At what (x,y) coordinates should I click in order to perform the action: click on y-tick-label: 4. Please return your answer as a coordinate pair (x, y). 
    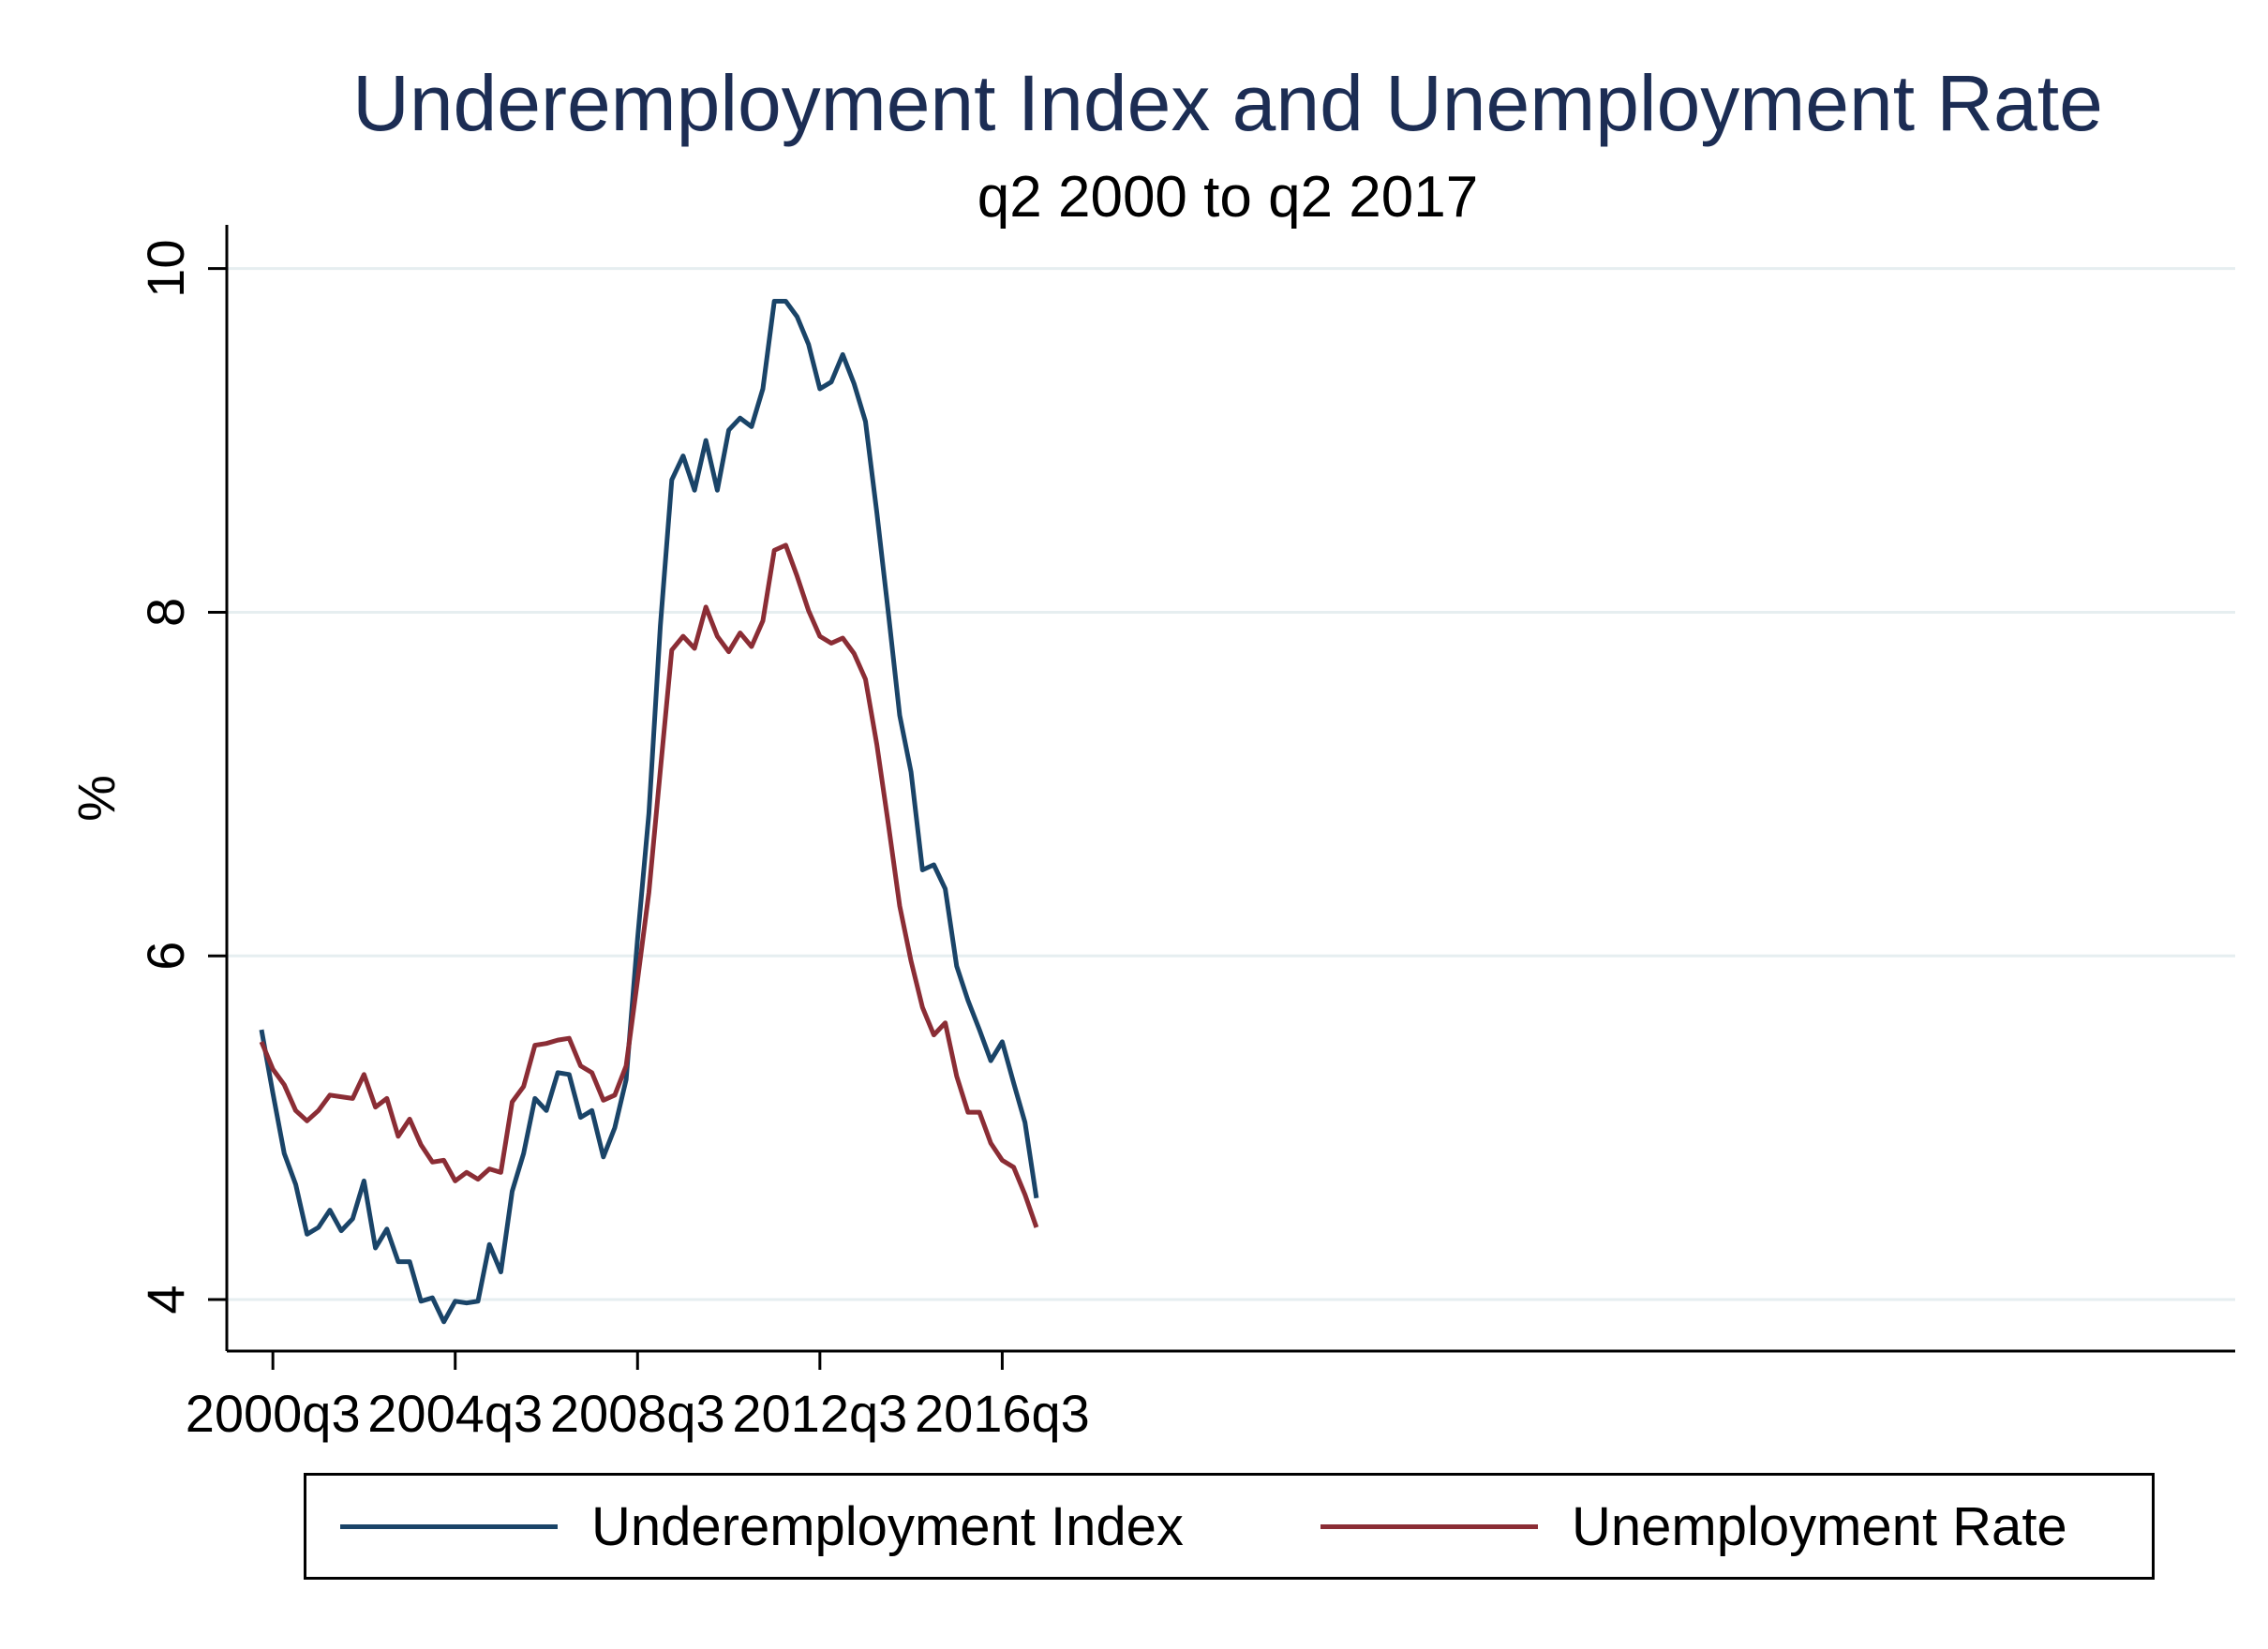
    Looking at the image, I should click on (166, 1299).